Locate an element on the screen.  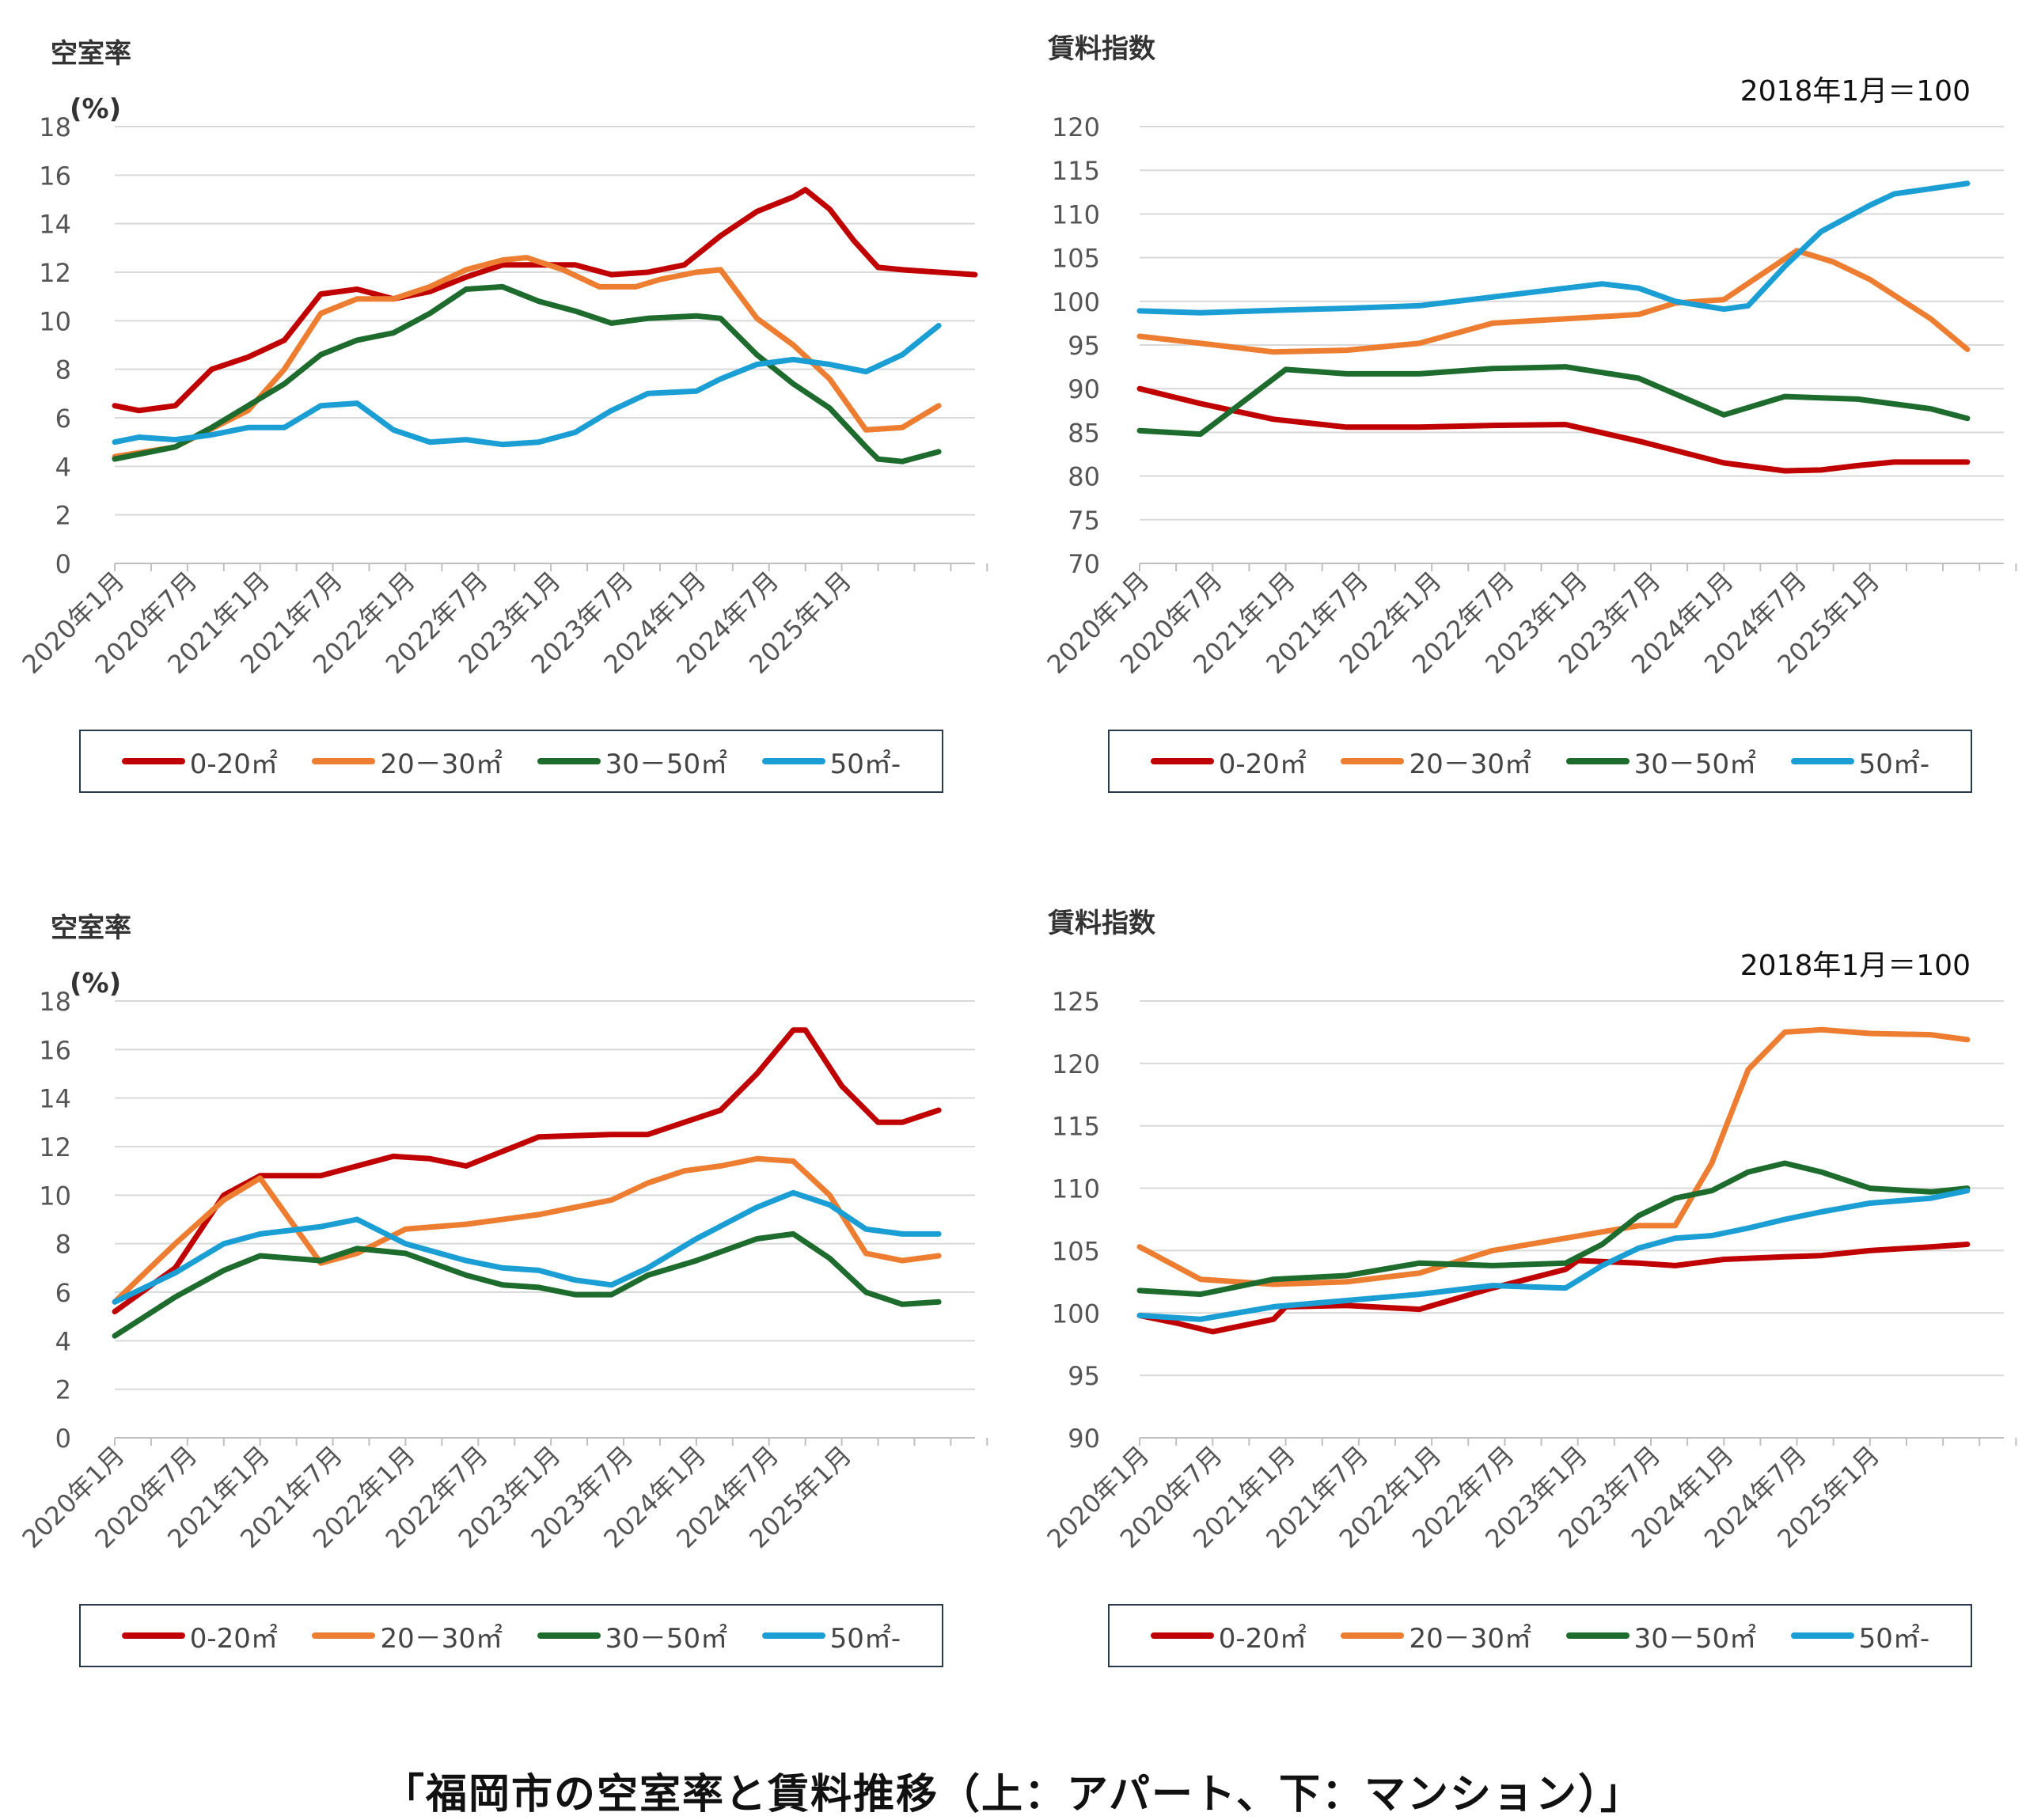
y-tick-label: 70 is located at coordinates (1084, 564).